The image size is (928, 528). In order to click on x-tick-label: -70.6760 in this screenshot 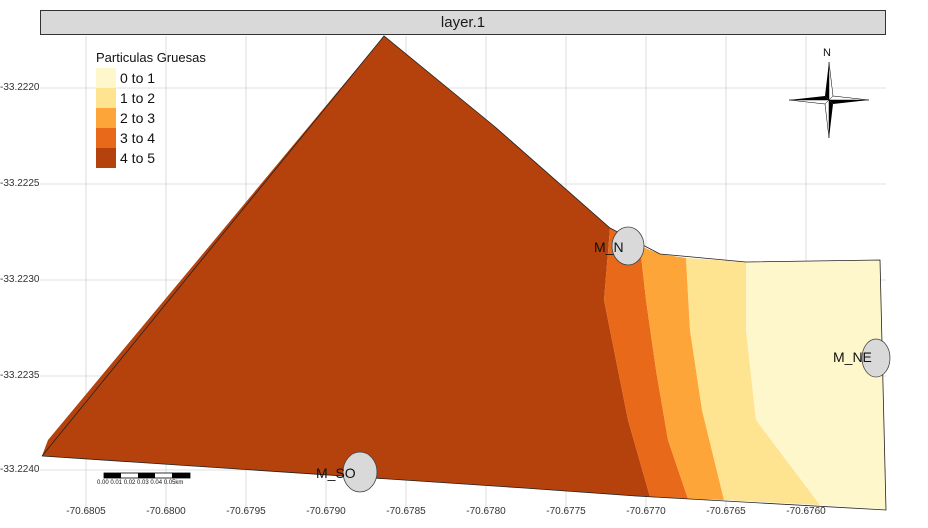, I will do `click(806, 511)`.